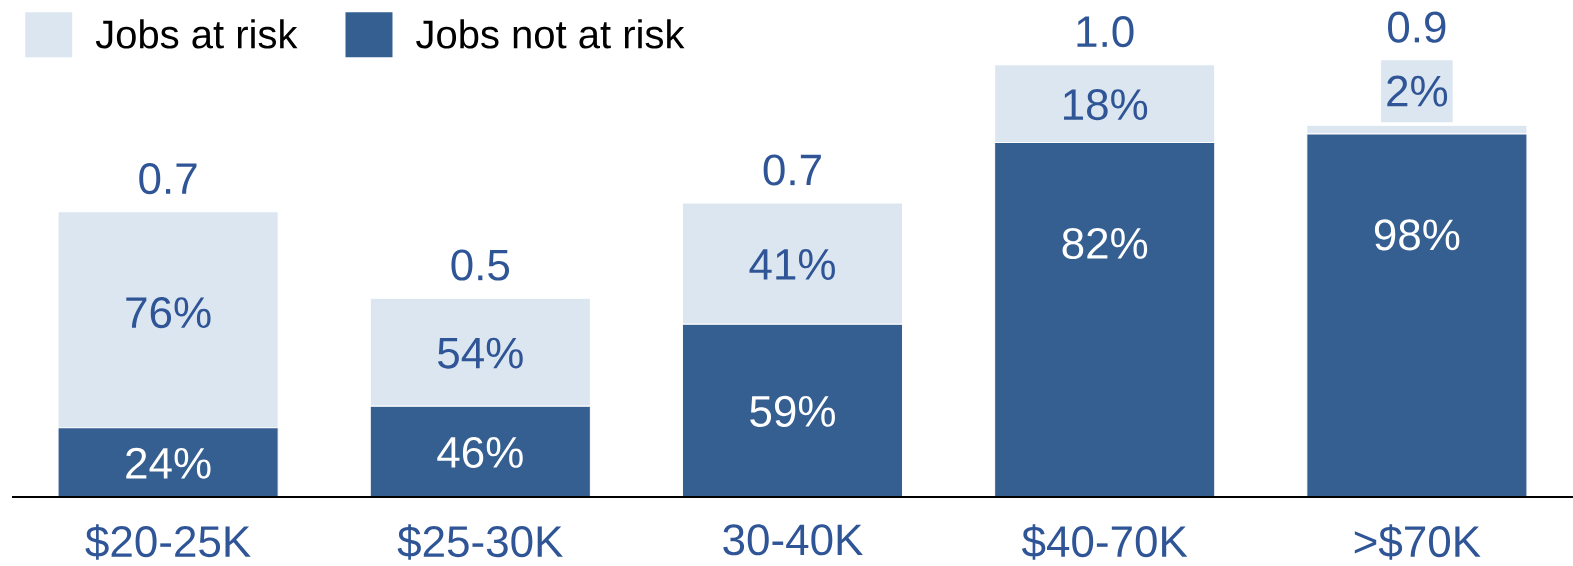 This screenshot has width=1573, height=566. What do you see at coordinates (480, 353) in the screenshot?
I see `annotation: 54%` at bounding box center [480, 353].